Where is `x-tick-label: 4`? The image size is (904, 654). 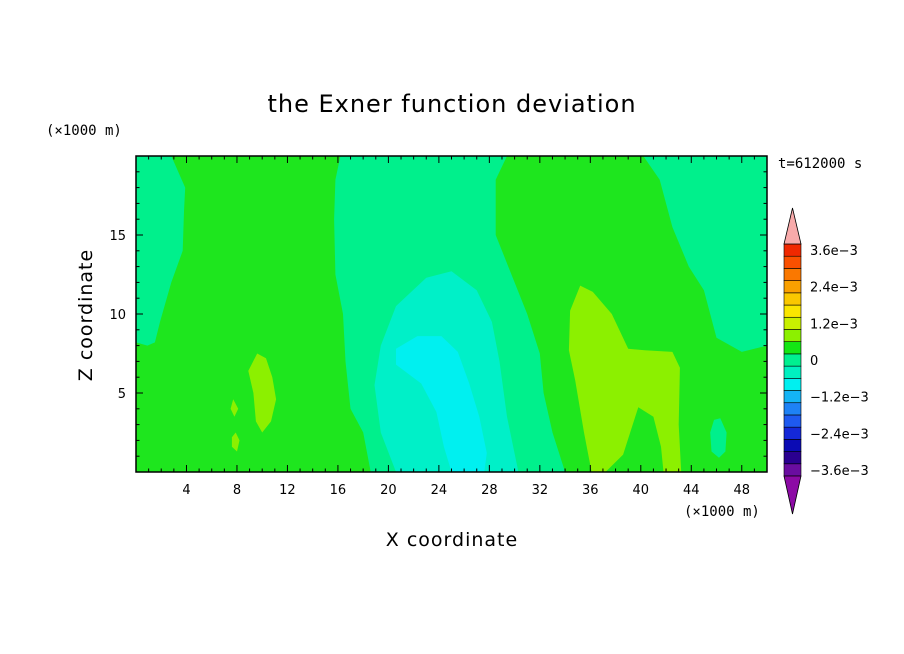 x-tick-label: 4 is located at coordinates (186, 490).